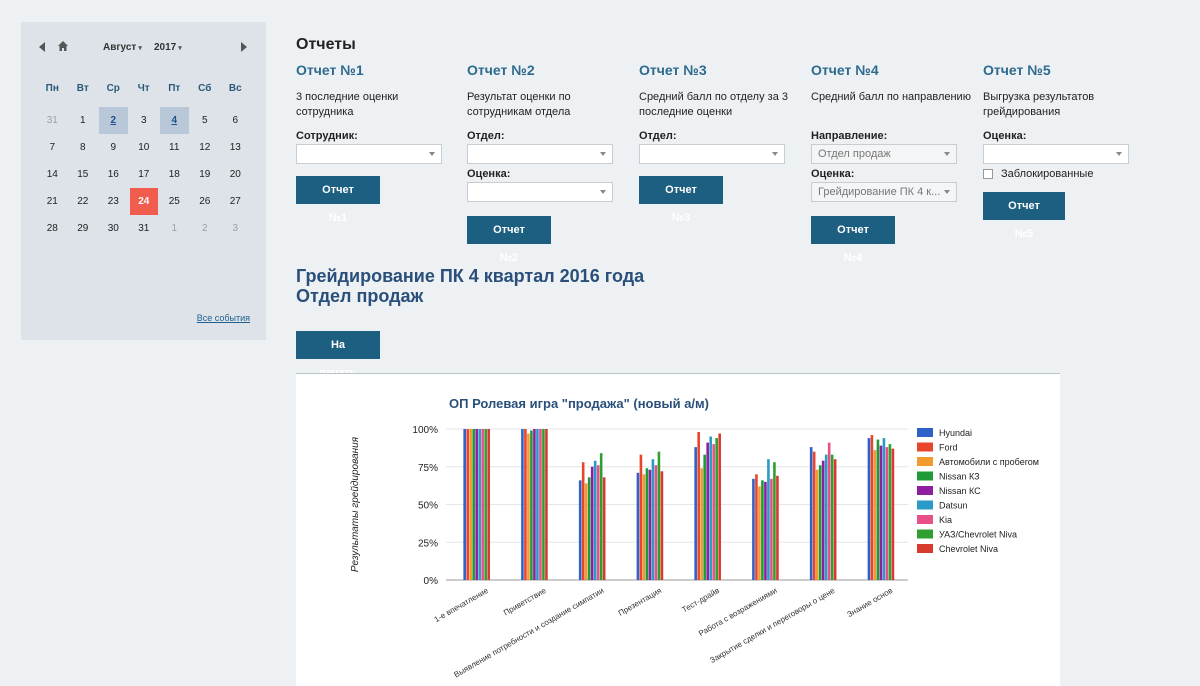 This screenshot has width=1200, height=686. I want to click on calendar-day: 29, so click(83, 228).